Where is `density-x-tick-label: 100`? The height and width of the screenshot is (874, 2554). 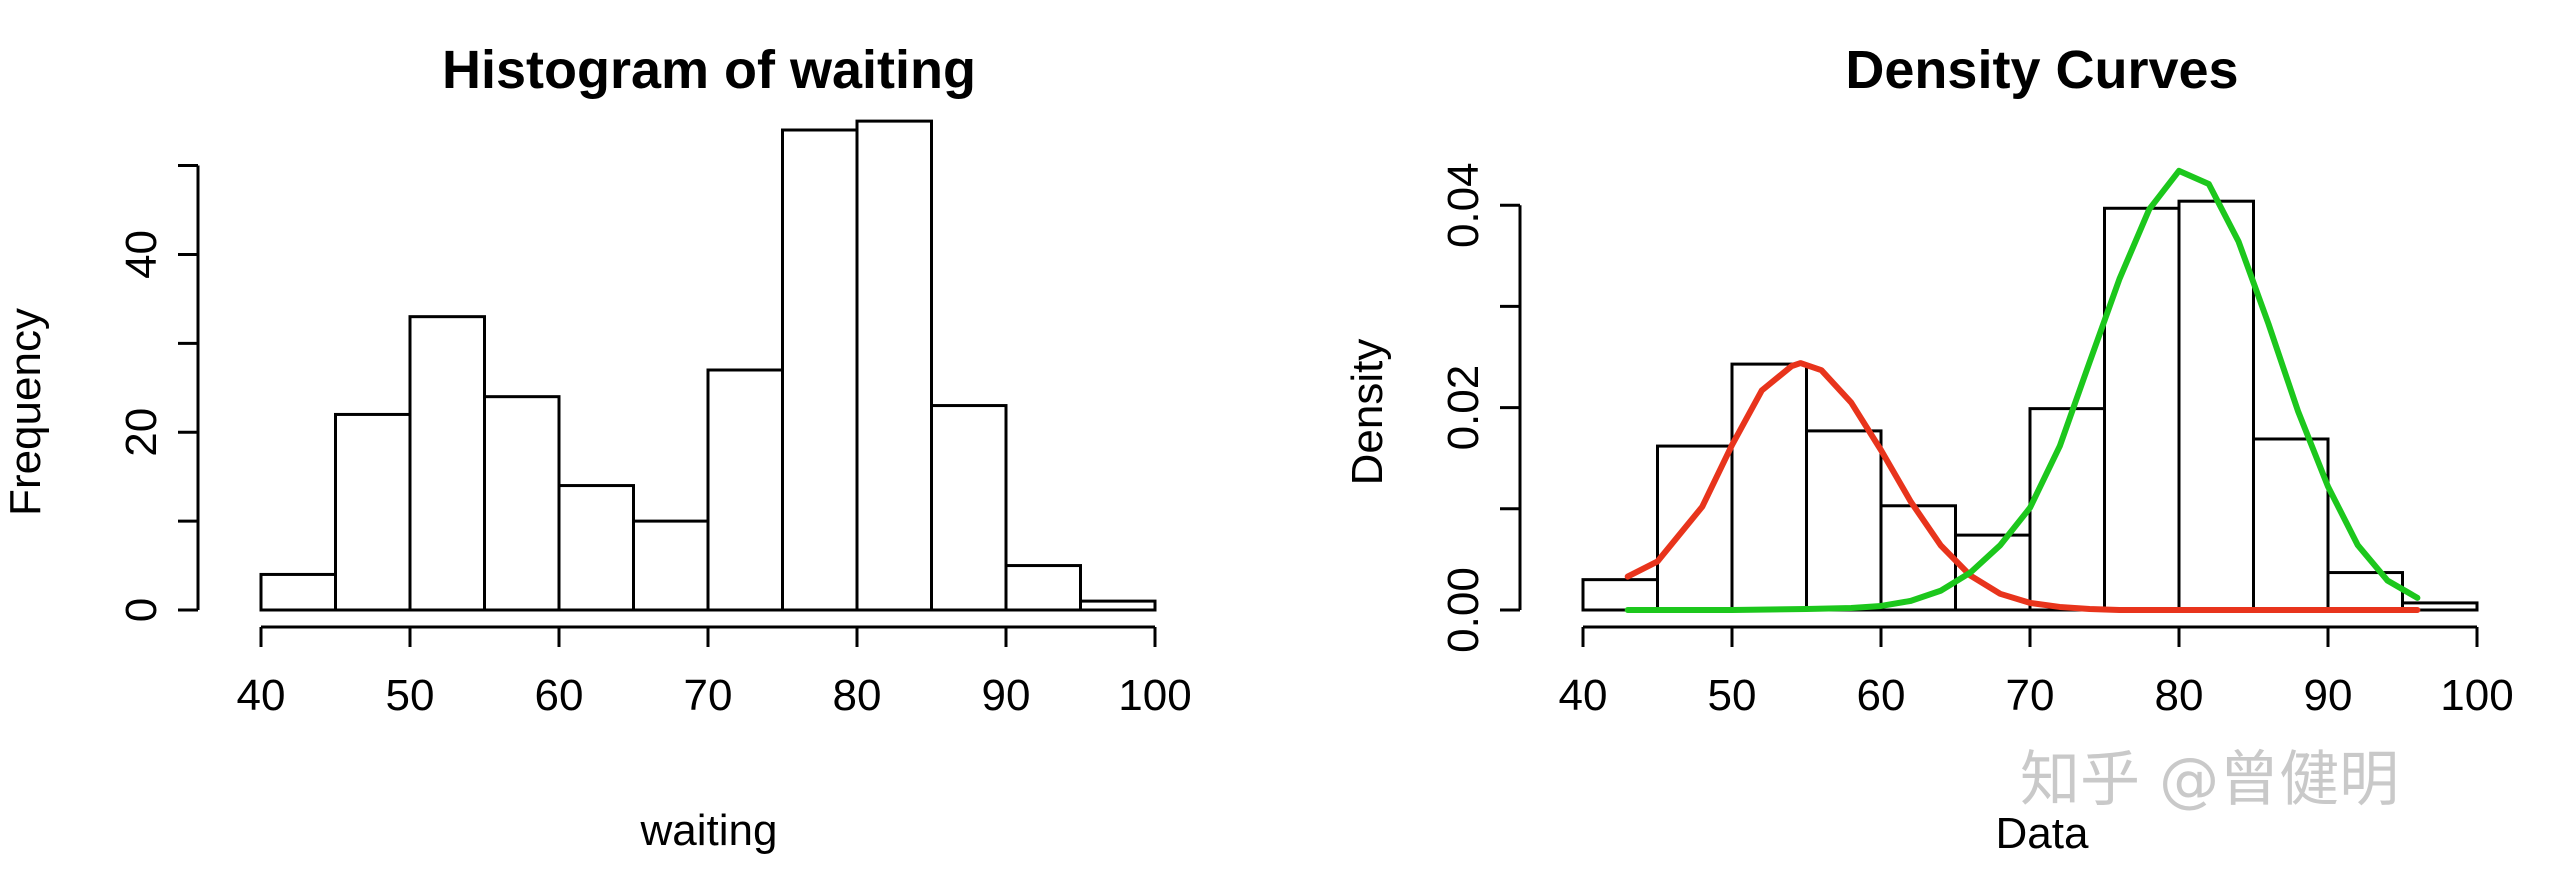 density-x-tick-label: 100 is located at coordinates (2476, 695).